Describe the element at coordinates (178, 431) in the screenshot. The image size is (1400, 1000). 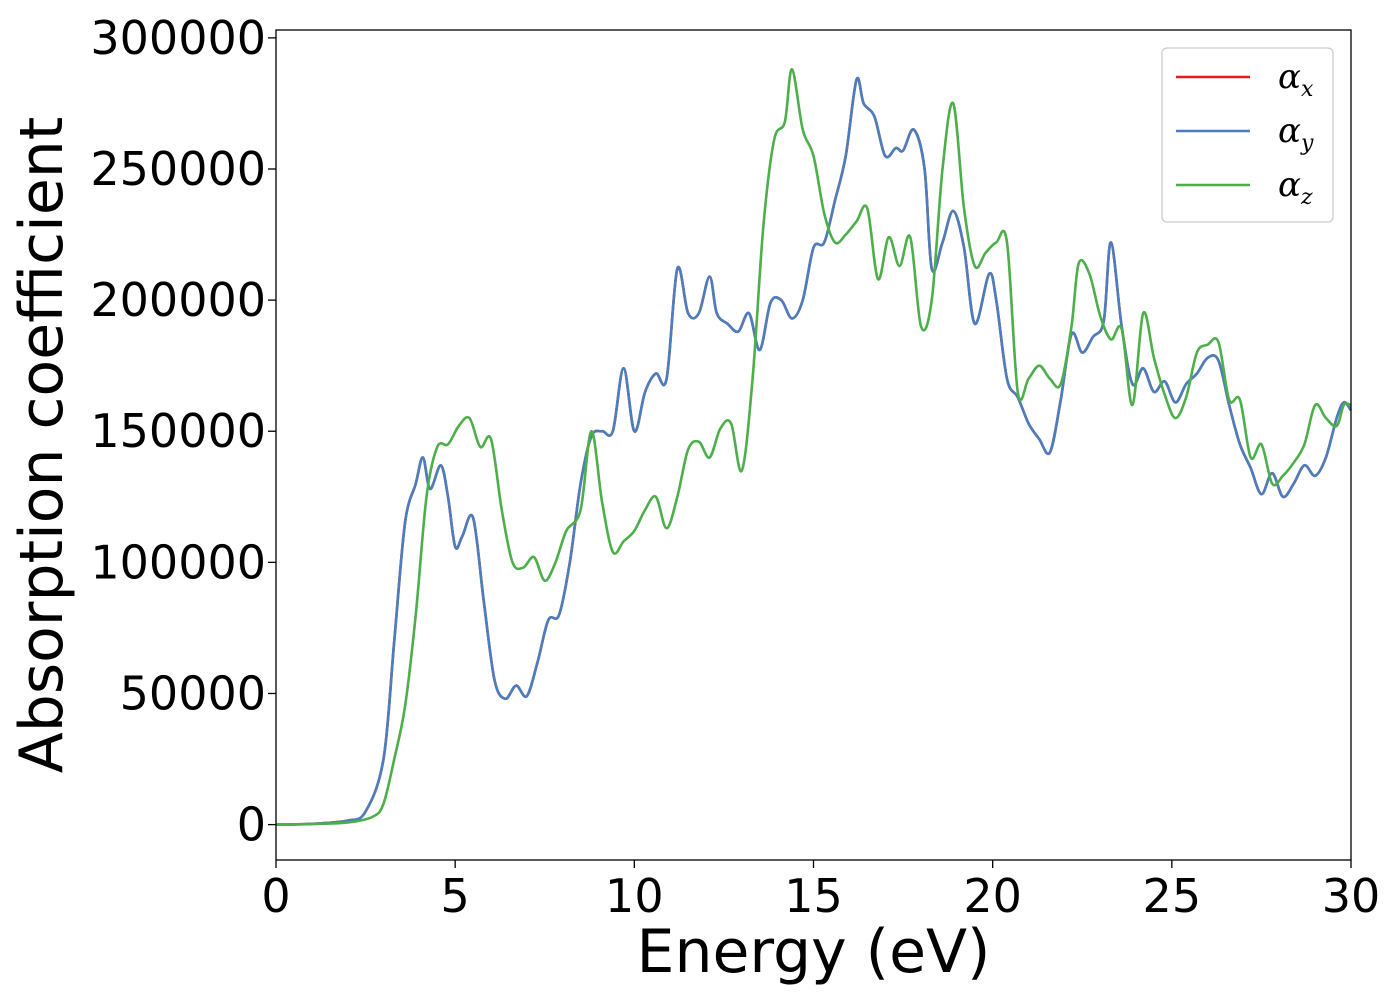
I see `y-tick-label: 150000` at that location.